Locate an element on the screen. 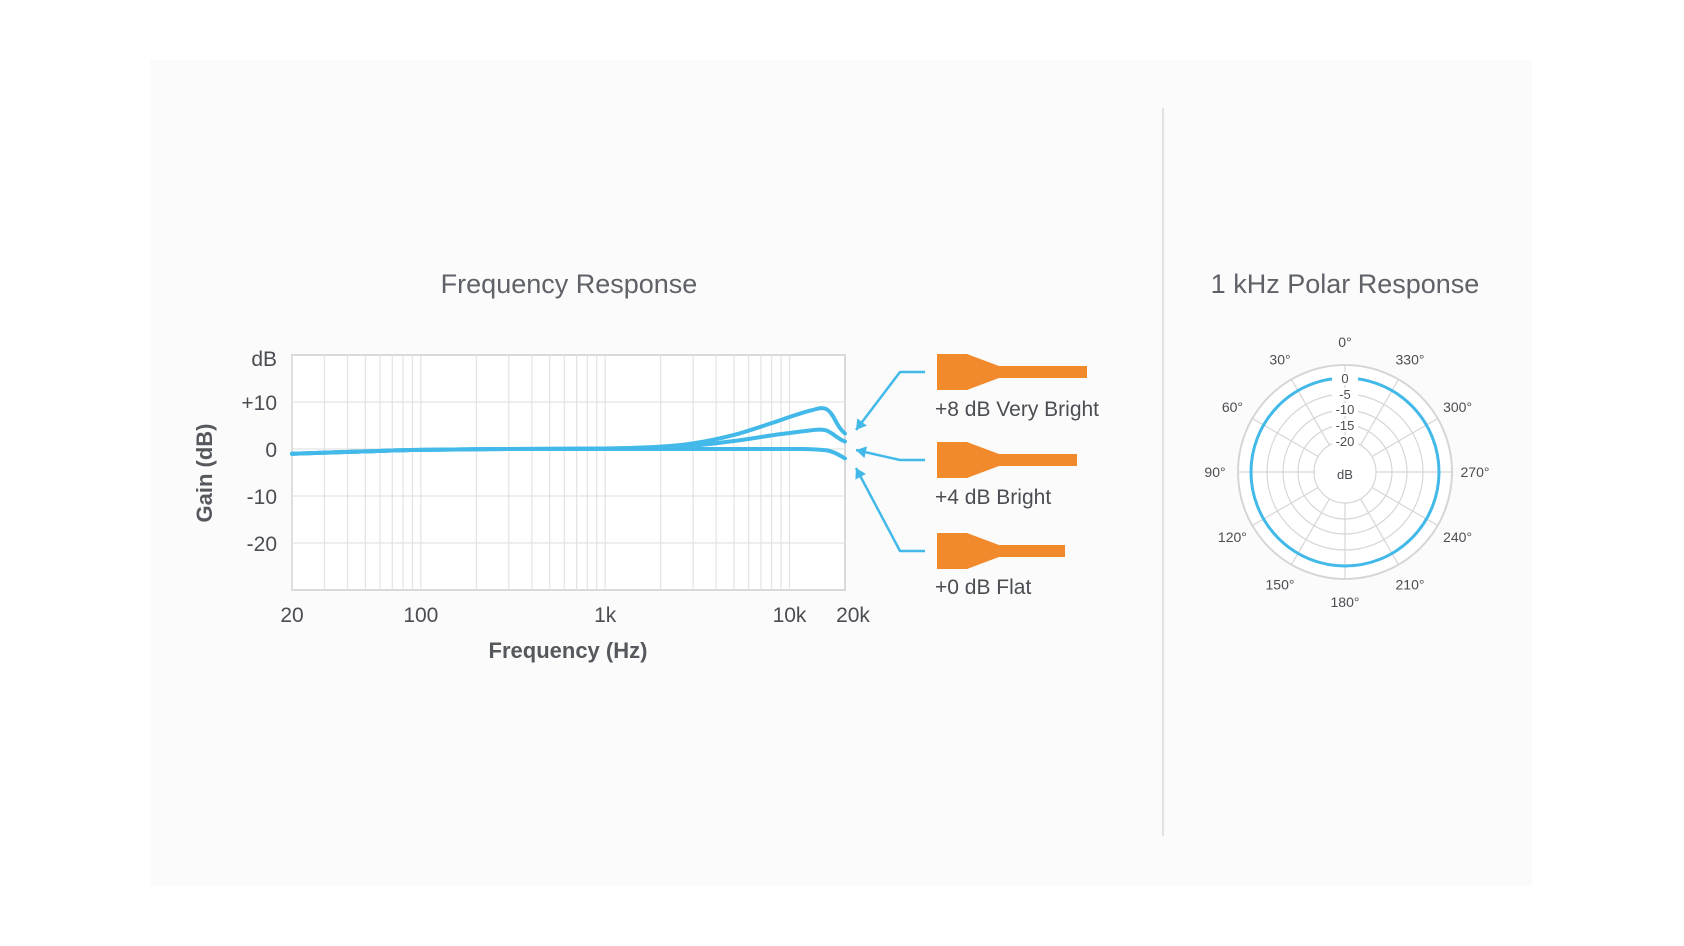 The width and height of the screenshot is (1684, 946). legend-item: +8 dB Very Bright is located at coordinates (977, 392).